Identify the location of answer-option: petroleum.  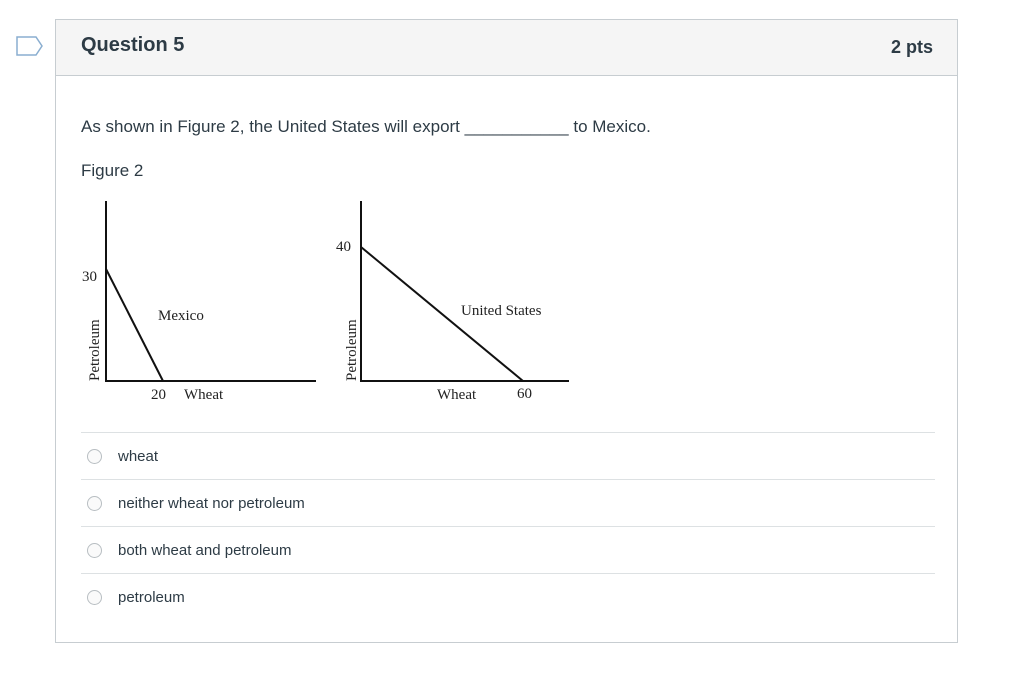
(508, 596).